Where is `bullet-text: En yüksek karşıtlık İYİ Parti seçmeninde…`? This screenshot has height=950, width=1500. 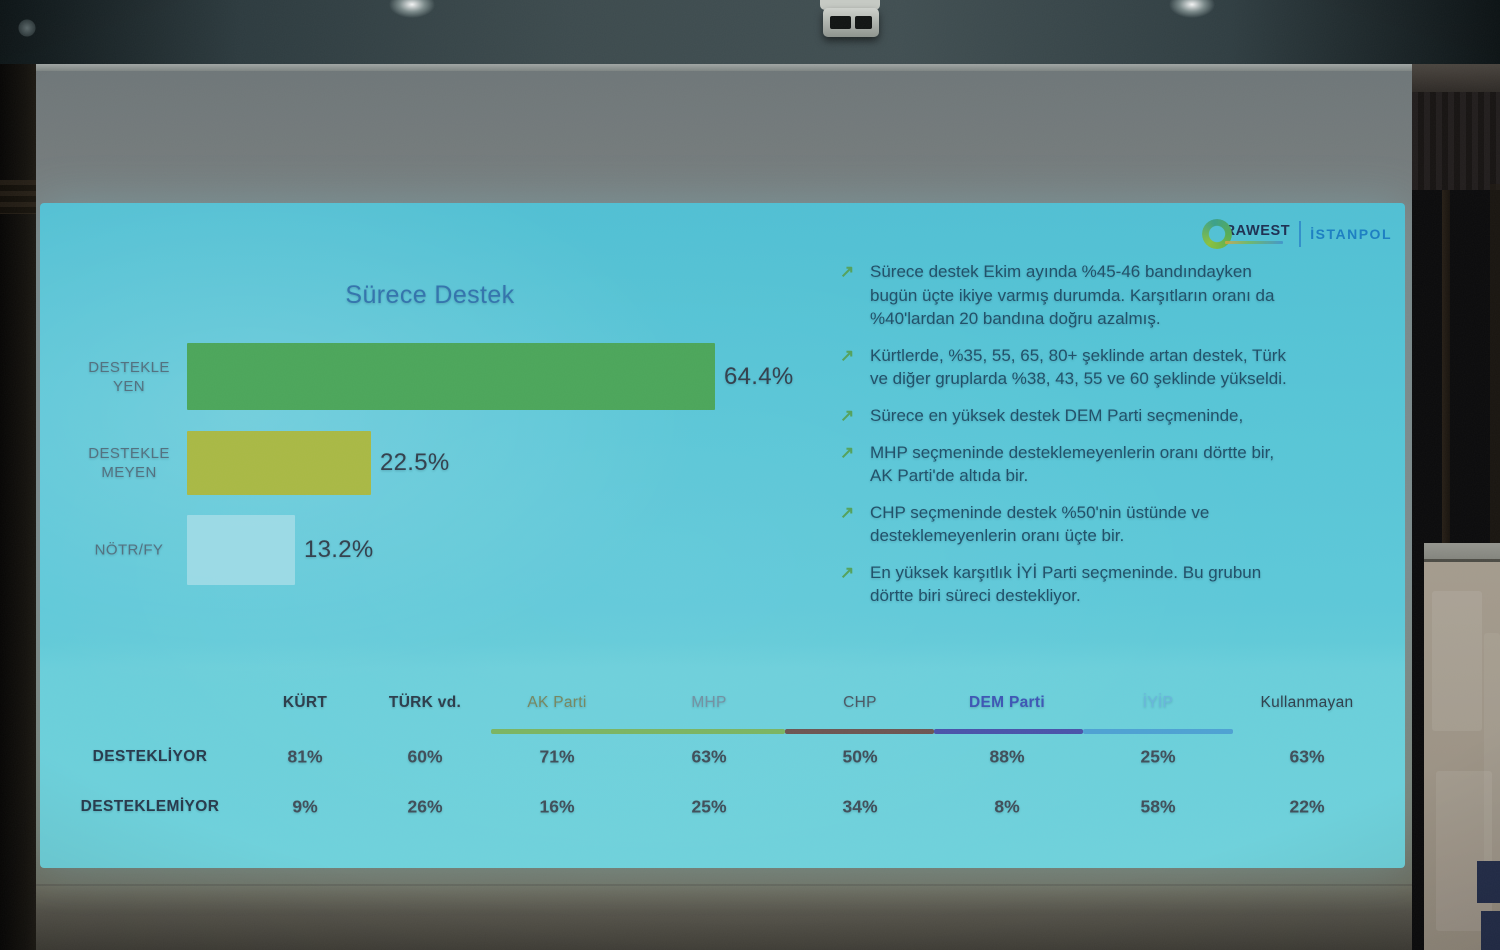
bullet-text: En yüksek karşıtlık İYİ Parti seçmeninde… is located at coordinates (1065, 584).